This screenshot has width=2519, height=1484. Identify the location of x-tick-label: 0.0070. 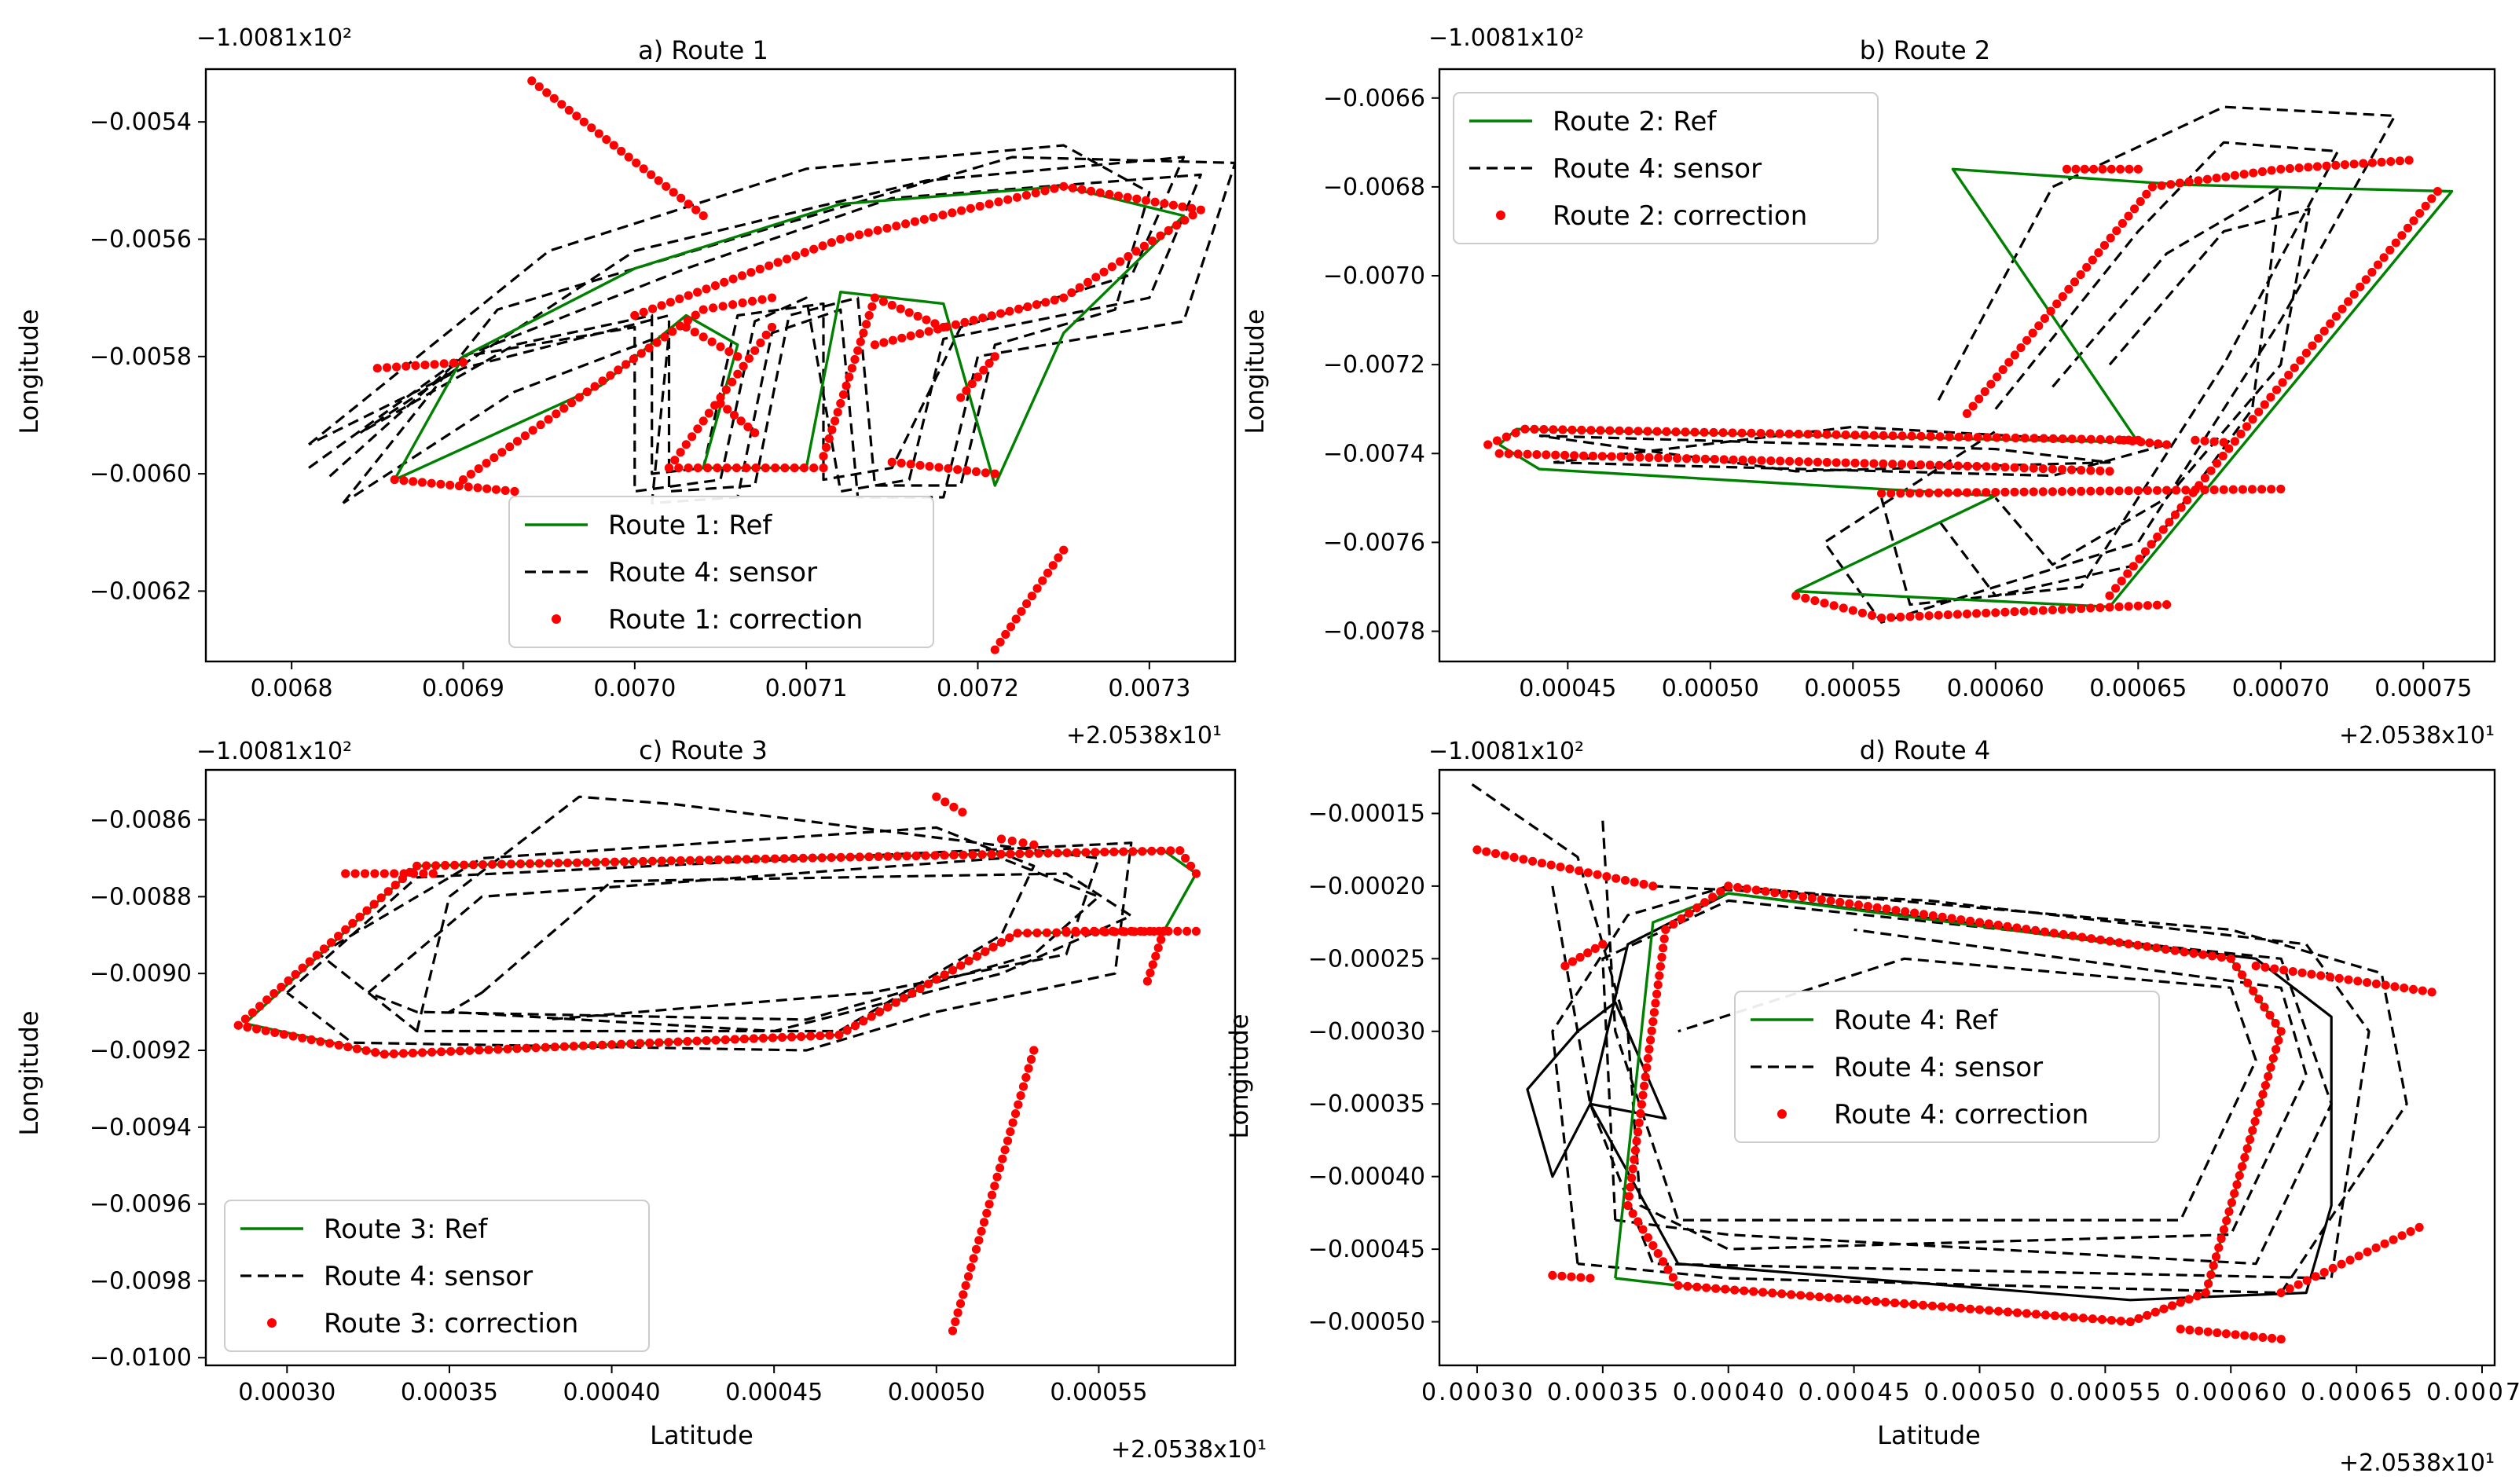
(634, 688).